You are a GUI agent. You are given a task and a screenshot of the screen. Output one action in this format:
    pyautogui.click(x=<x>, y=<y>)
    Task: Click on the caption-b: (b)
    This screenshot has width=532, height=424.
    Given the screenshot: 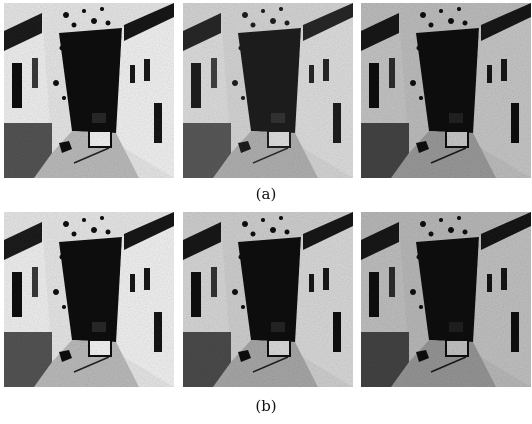 What is the action you would take?
    pyautogui.click(x=266, y=406)
    